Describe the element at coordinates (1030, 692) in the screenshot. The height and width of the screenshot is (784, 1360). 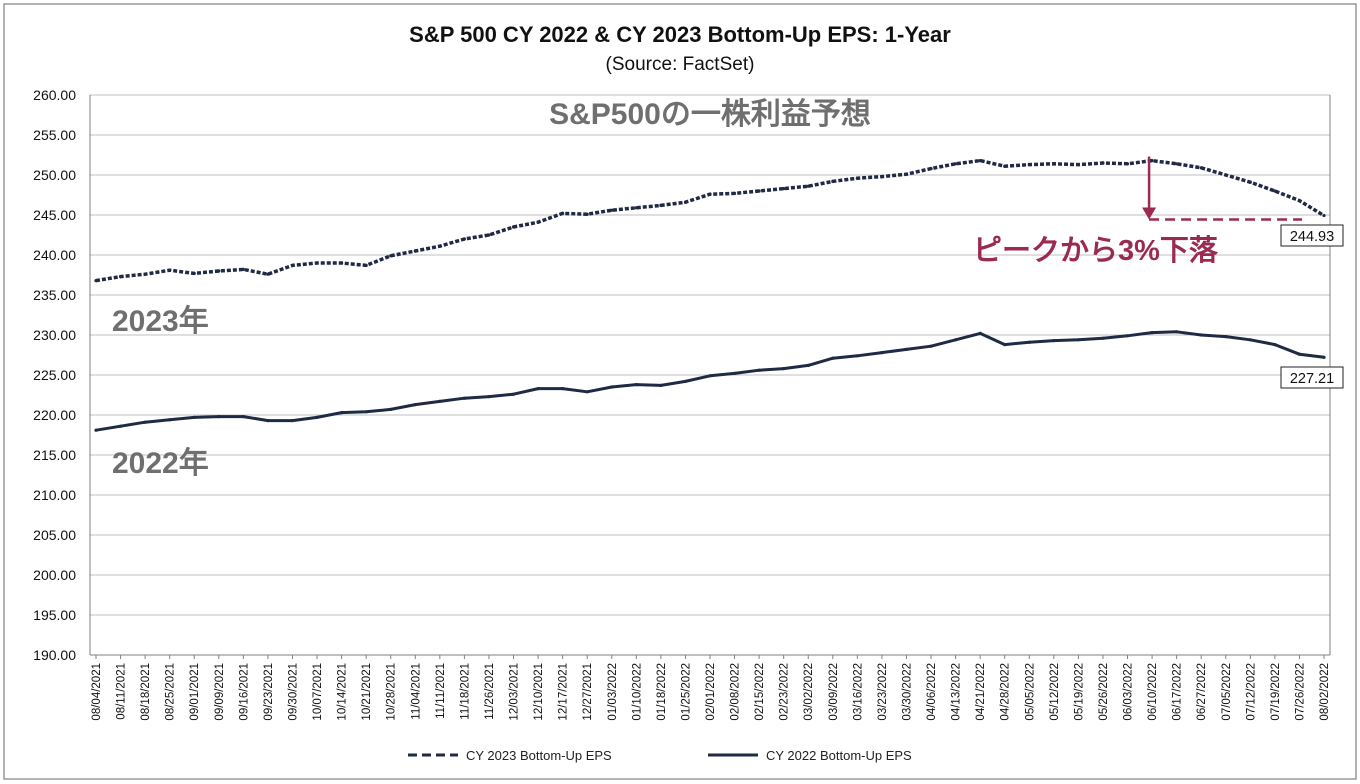
I see `x-tick-label: 05/05/2022` at that location.